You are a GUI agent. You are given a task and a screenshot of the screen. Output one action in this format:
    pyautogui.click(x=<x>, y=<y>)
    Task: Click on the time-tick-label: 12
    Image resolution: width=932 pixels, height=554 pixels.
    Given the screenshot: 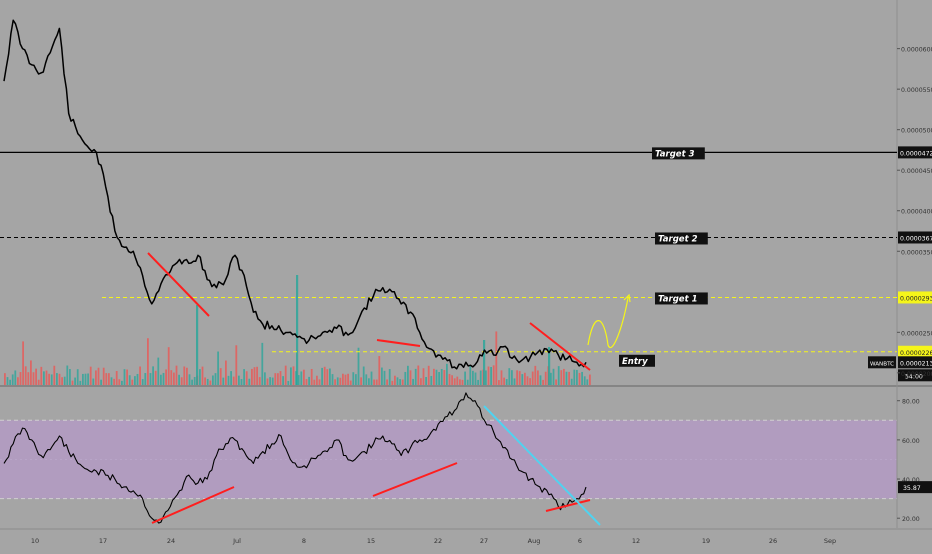 What is the action you would take?
    pyautogui.click(x=636, y=541)
    